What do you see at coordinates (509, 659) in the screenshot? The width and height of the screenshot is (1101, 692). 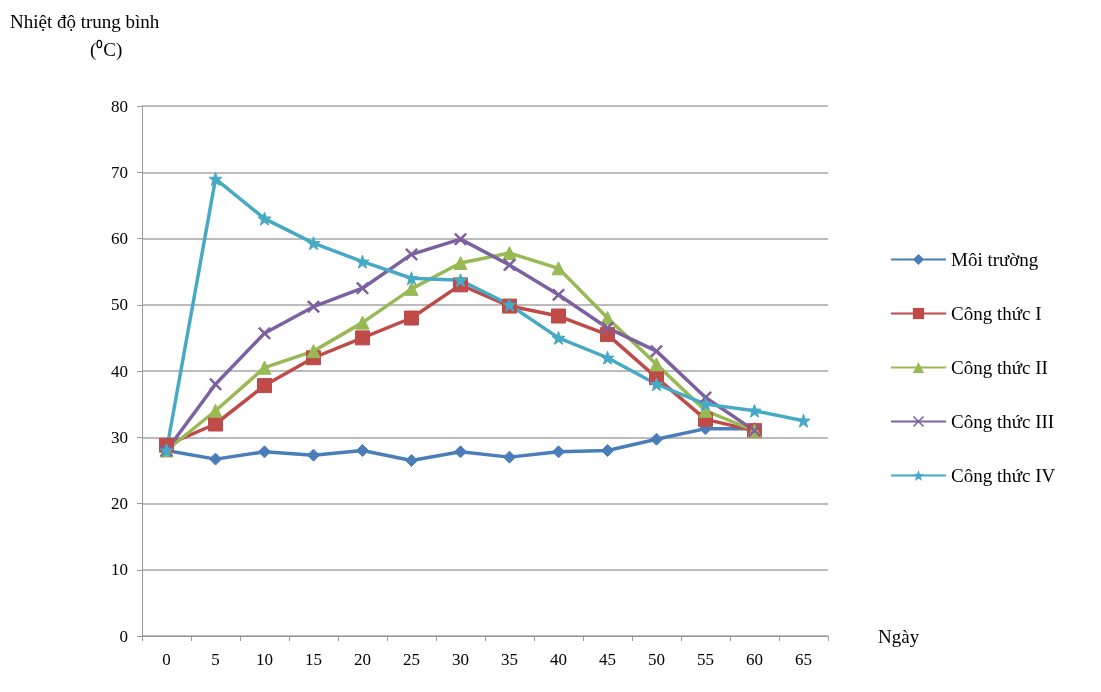 I see `x-tick-label: 35` at bounding box center [509, 659].